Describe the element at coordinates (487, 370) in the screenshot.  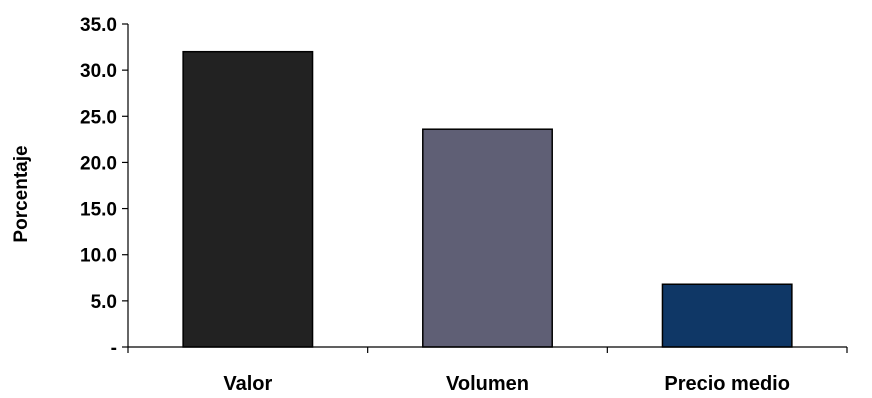
I see `x-axis: Valor Volumen Precio medio` at that location.